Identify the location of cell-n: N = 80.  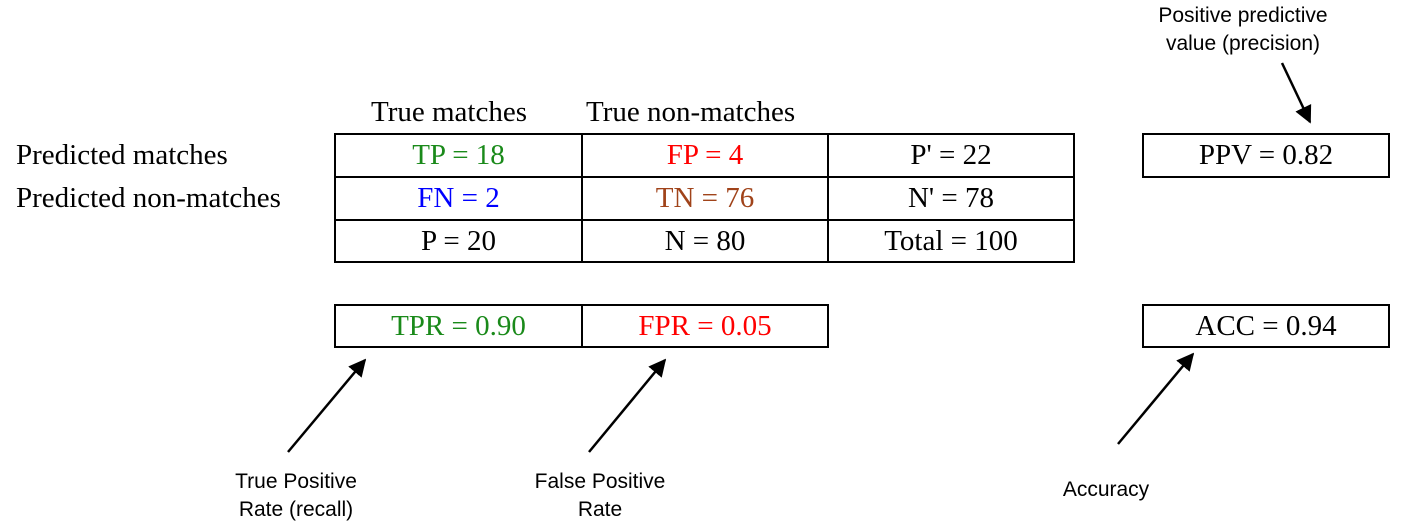
(705, 240).